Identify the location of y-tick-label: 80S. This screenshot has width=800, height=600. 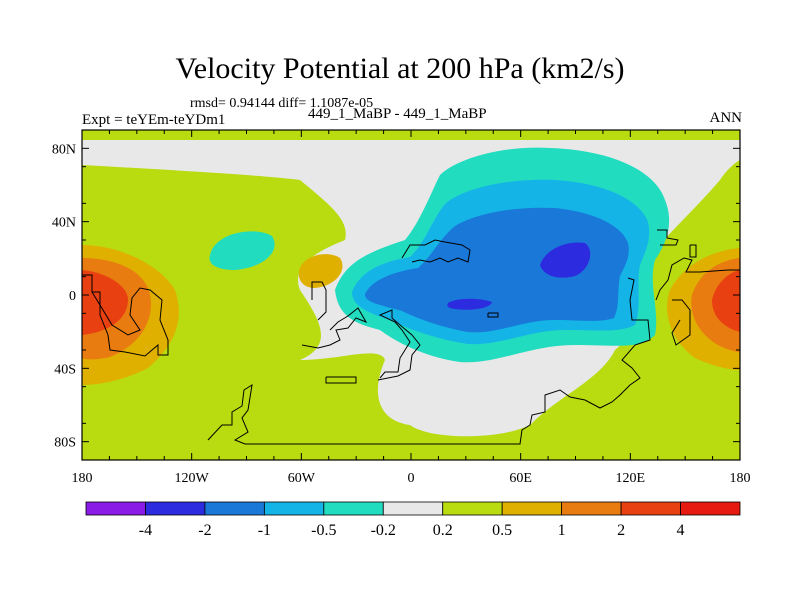
(65, 443).